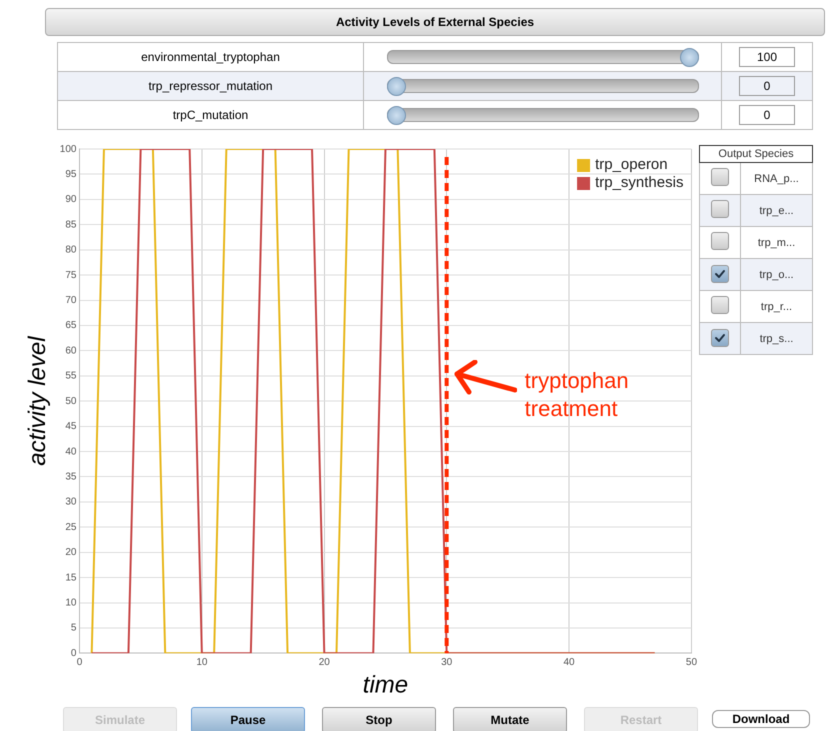 This screenshot has height=731, width=829. I want to click on text: Download, so click(761, 719).